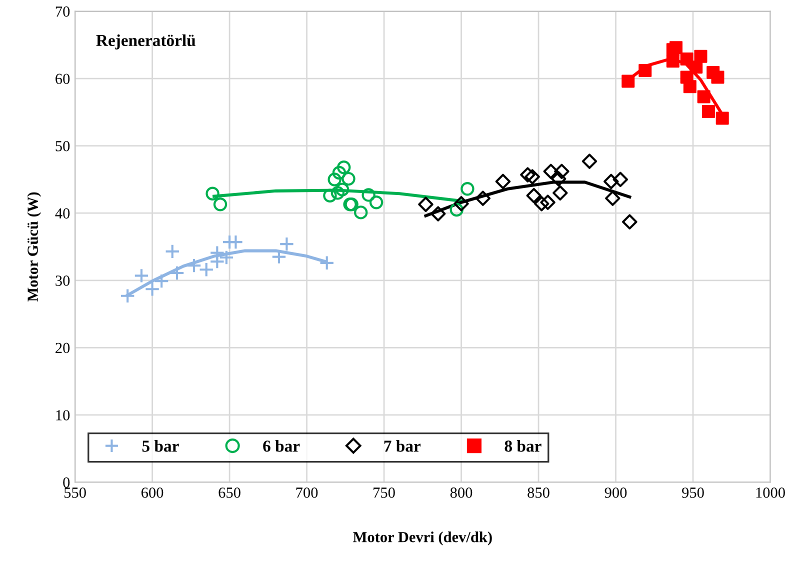 This screenshot has height=564, width=790. What do you see at coordinates (307, 493) in the screenshot?
I see `x-tick-label: 700` at bounding box center [307, 493].